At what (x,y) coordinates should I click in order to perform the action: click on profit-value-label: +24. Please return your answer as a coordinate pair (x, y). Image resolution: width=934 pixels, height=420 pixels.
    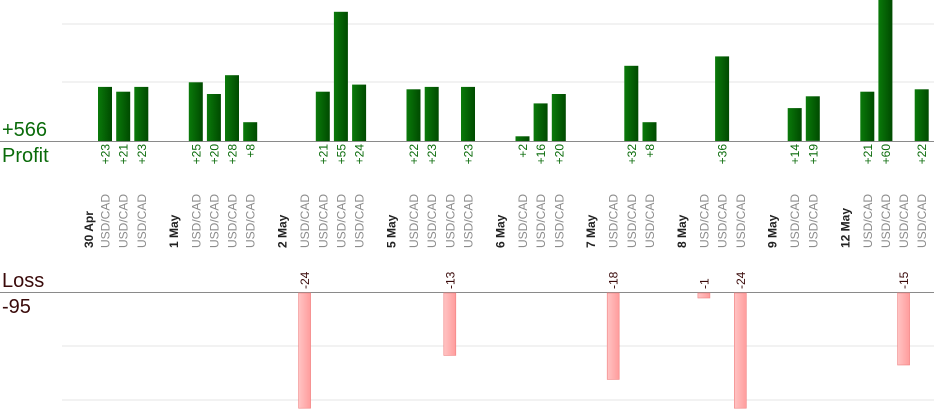
    Looking at the image, I should click on (360, 154).